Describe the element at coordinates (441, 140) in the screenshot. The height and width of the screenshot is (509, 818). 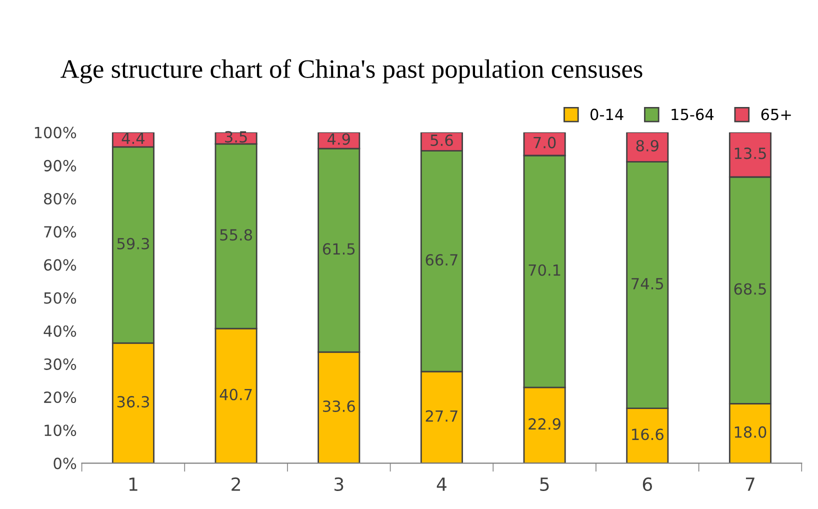
I see `data-label: 5.6` at that location.